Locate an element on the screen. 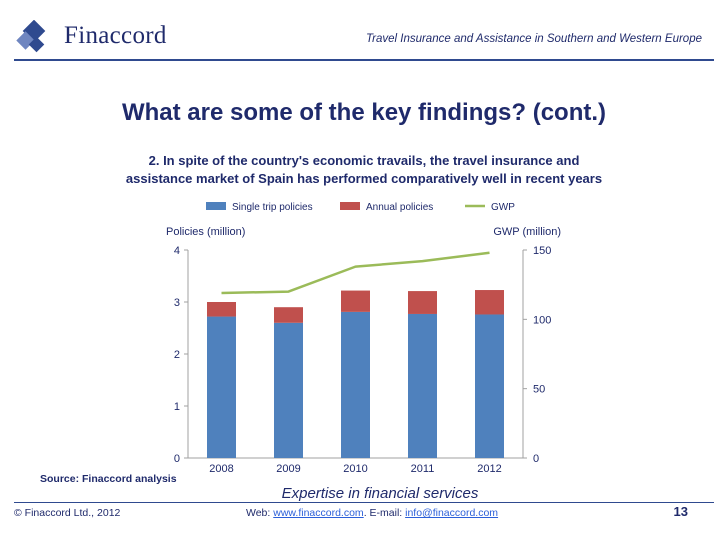 Image resolution: width=728 pixels, height=546 pixels. header-divider is located at coordinates (364, 60).